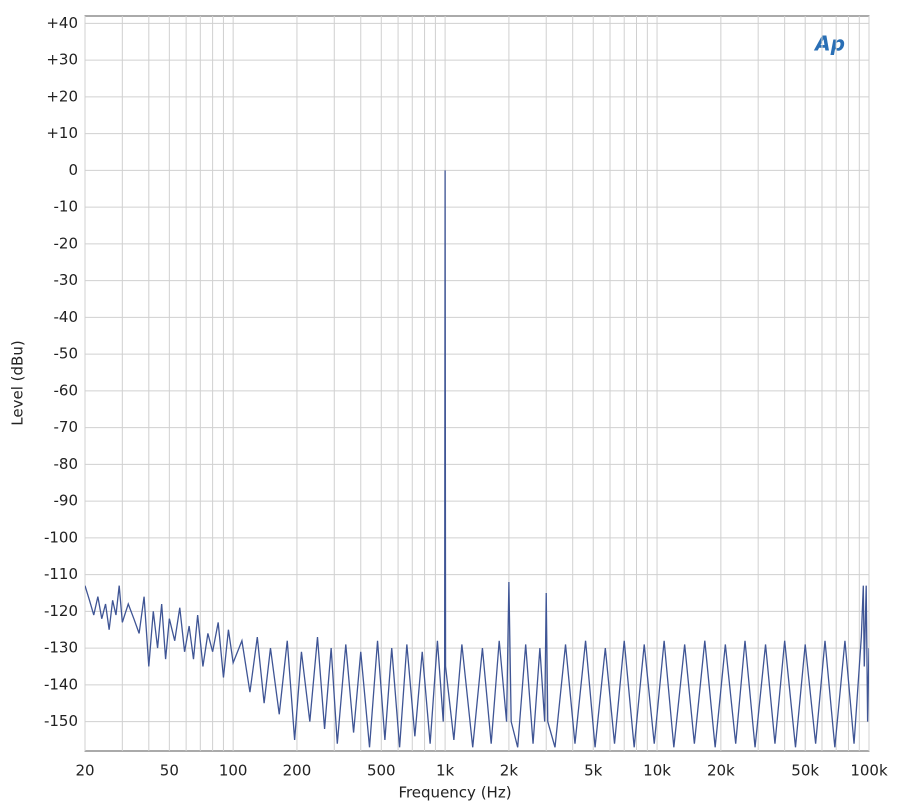 This screenshot has width=900, height=806. What do you see at coordinates (62, 23) in the screenshot?
I see `y-tick-label: +40` at bounding box center [62, 23].